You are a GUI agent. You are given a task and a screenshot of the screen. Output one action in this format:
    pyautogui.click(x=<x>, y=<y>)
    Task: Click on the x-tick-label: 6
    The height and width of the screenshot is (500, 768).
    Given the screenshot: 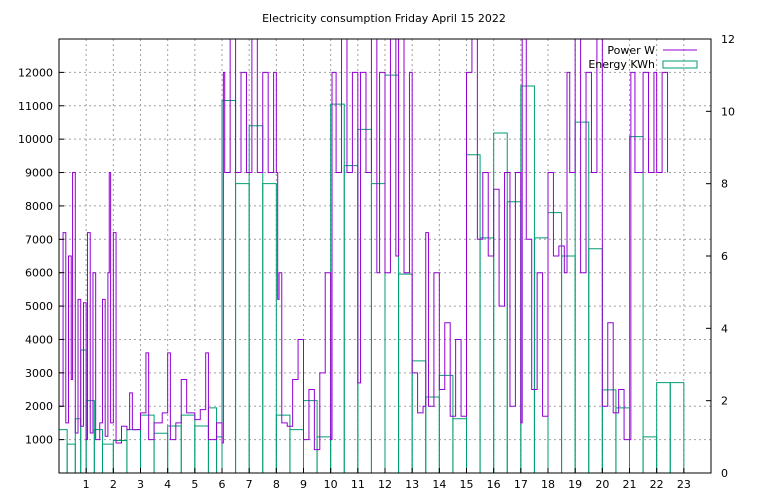 What is the action you would take?
    pyautogui.click(x=222, y=484)
    